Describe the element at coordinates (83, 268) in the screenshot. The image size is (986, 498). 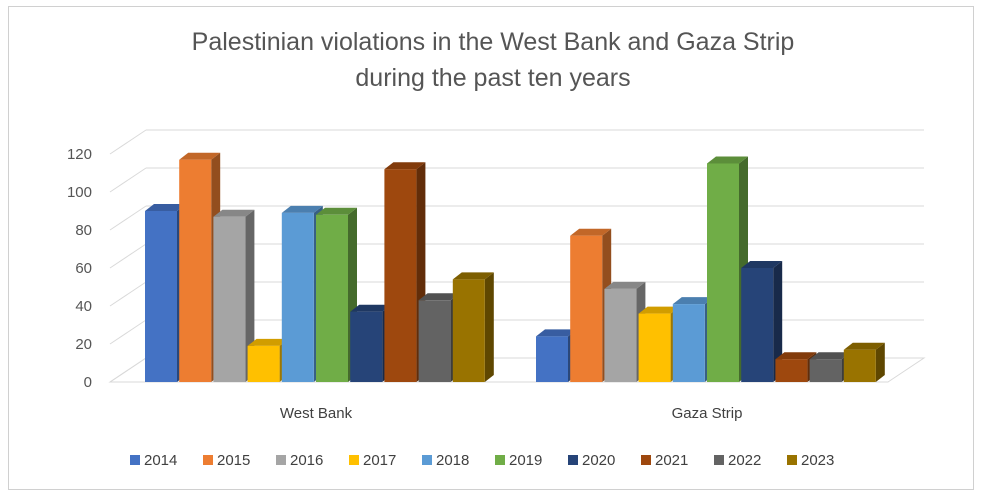
I see `y-tick-label: 60` at that location.